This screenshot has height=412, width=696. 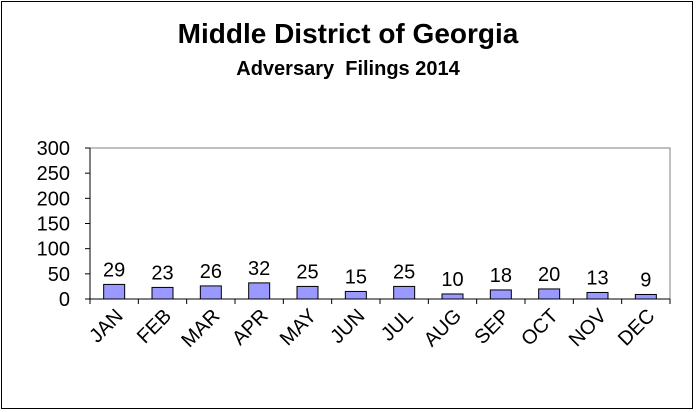 I want to click on x-tick-label-jul: JUL, so click(x=397, y=325).